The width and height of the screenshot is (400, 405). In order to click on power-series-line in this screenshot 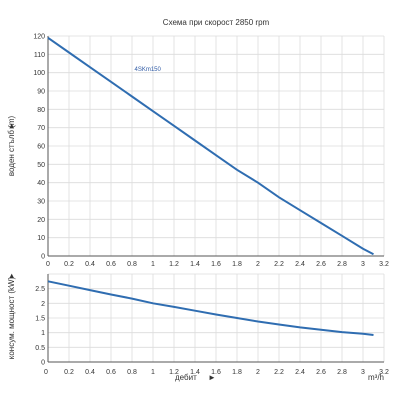, I will do `click(210, 308)`.